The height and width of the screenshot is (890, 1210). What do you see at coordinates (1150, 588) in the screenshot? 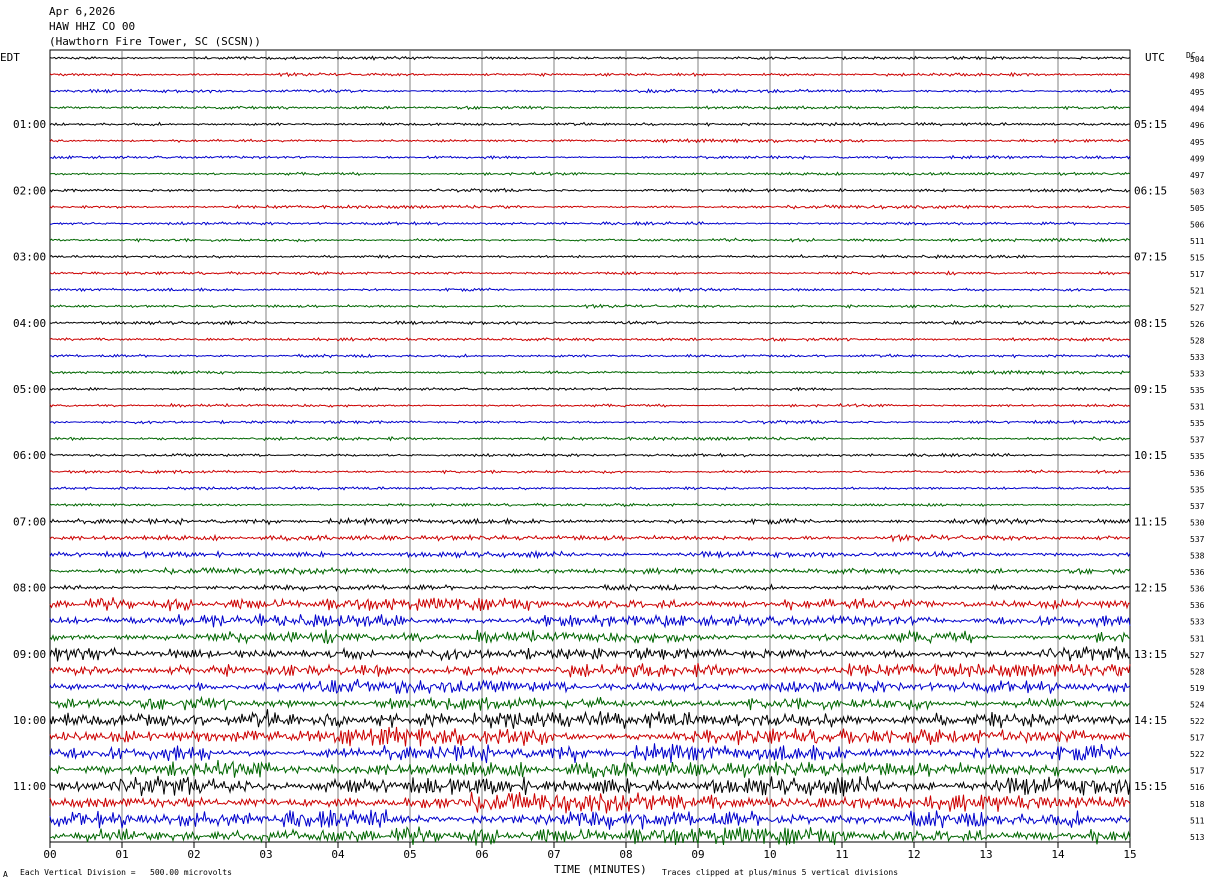
I see `right-hour-label: 12:15` at bounding box center [1150, 588].